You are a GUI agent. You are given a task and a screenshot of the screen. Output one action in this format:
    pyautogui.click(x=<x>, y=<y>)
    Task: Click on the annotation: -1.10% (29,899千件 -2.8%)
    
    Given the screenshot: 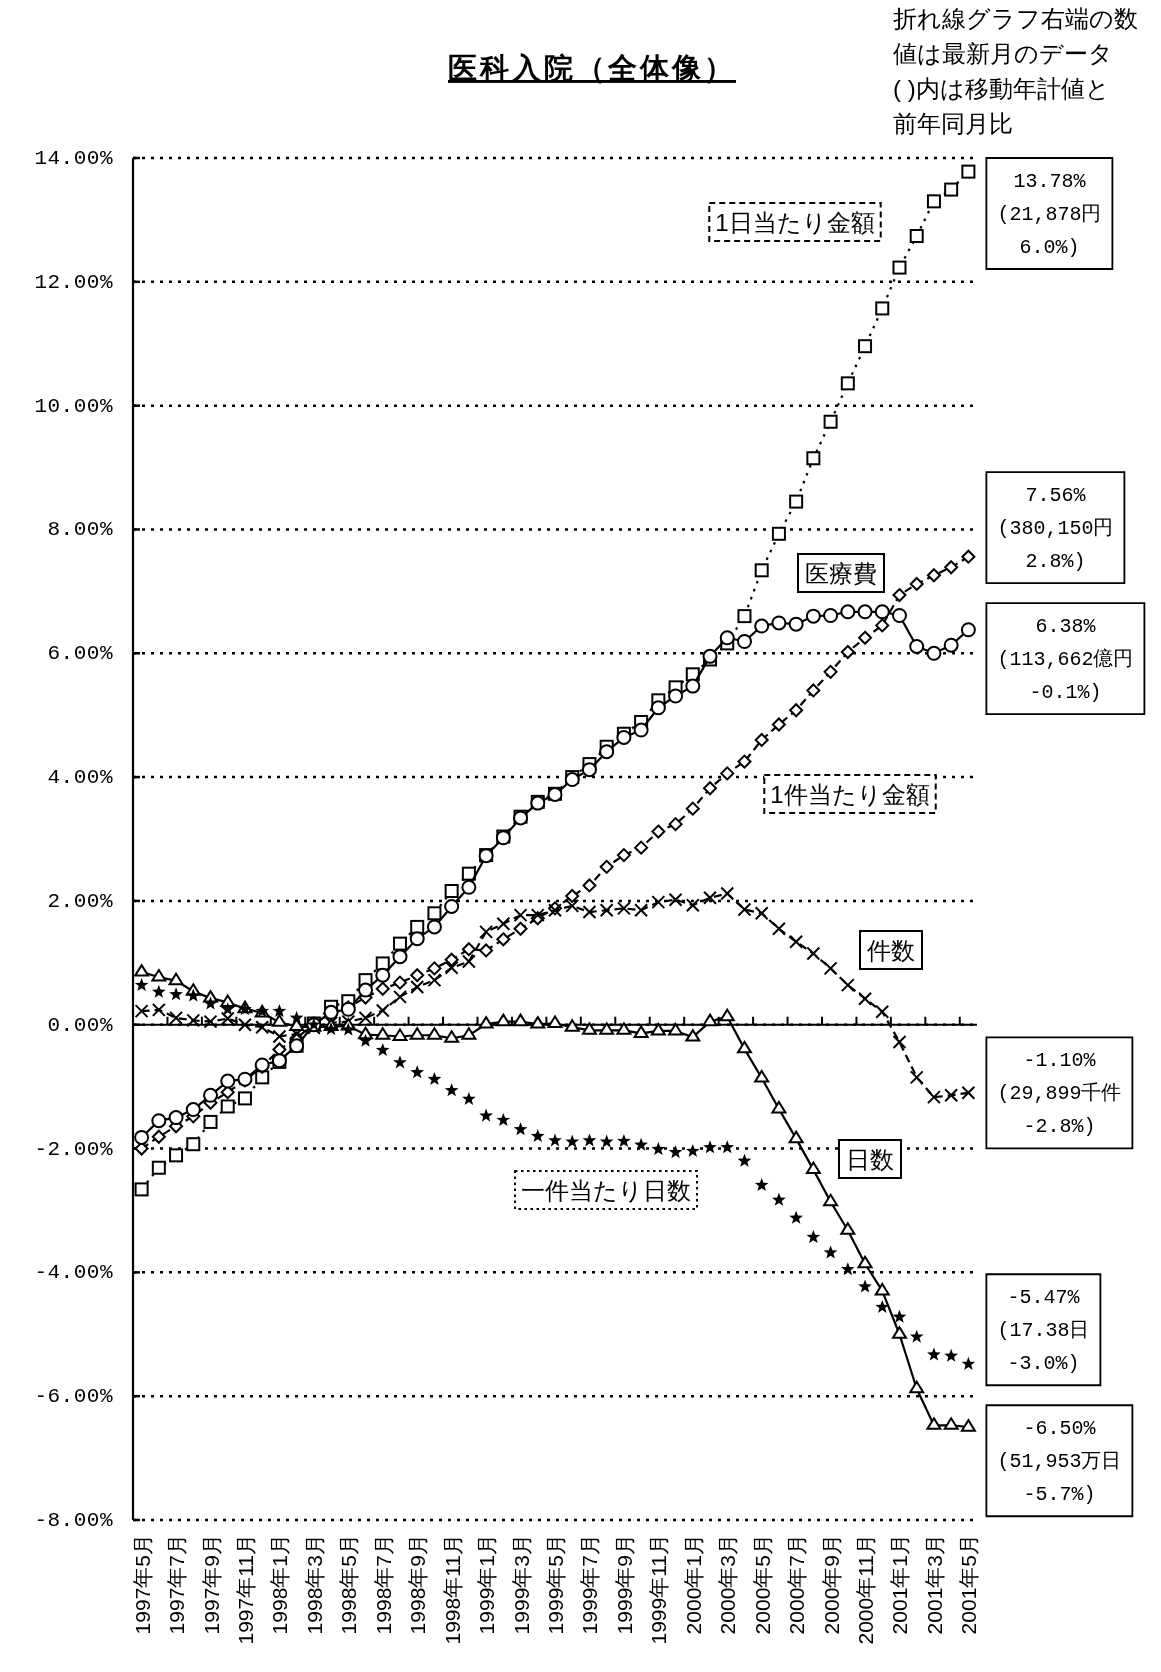 What is the action you would take?
    pyautogui.click(x=1059, y=1093)
    